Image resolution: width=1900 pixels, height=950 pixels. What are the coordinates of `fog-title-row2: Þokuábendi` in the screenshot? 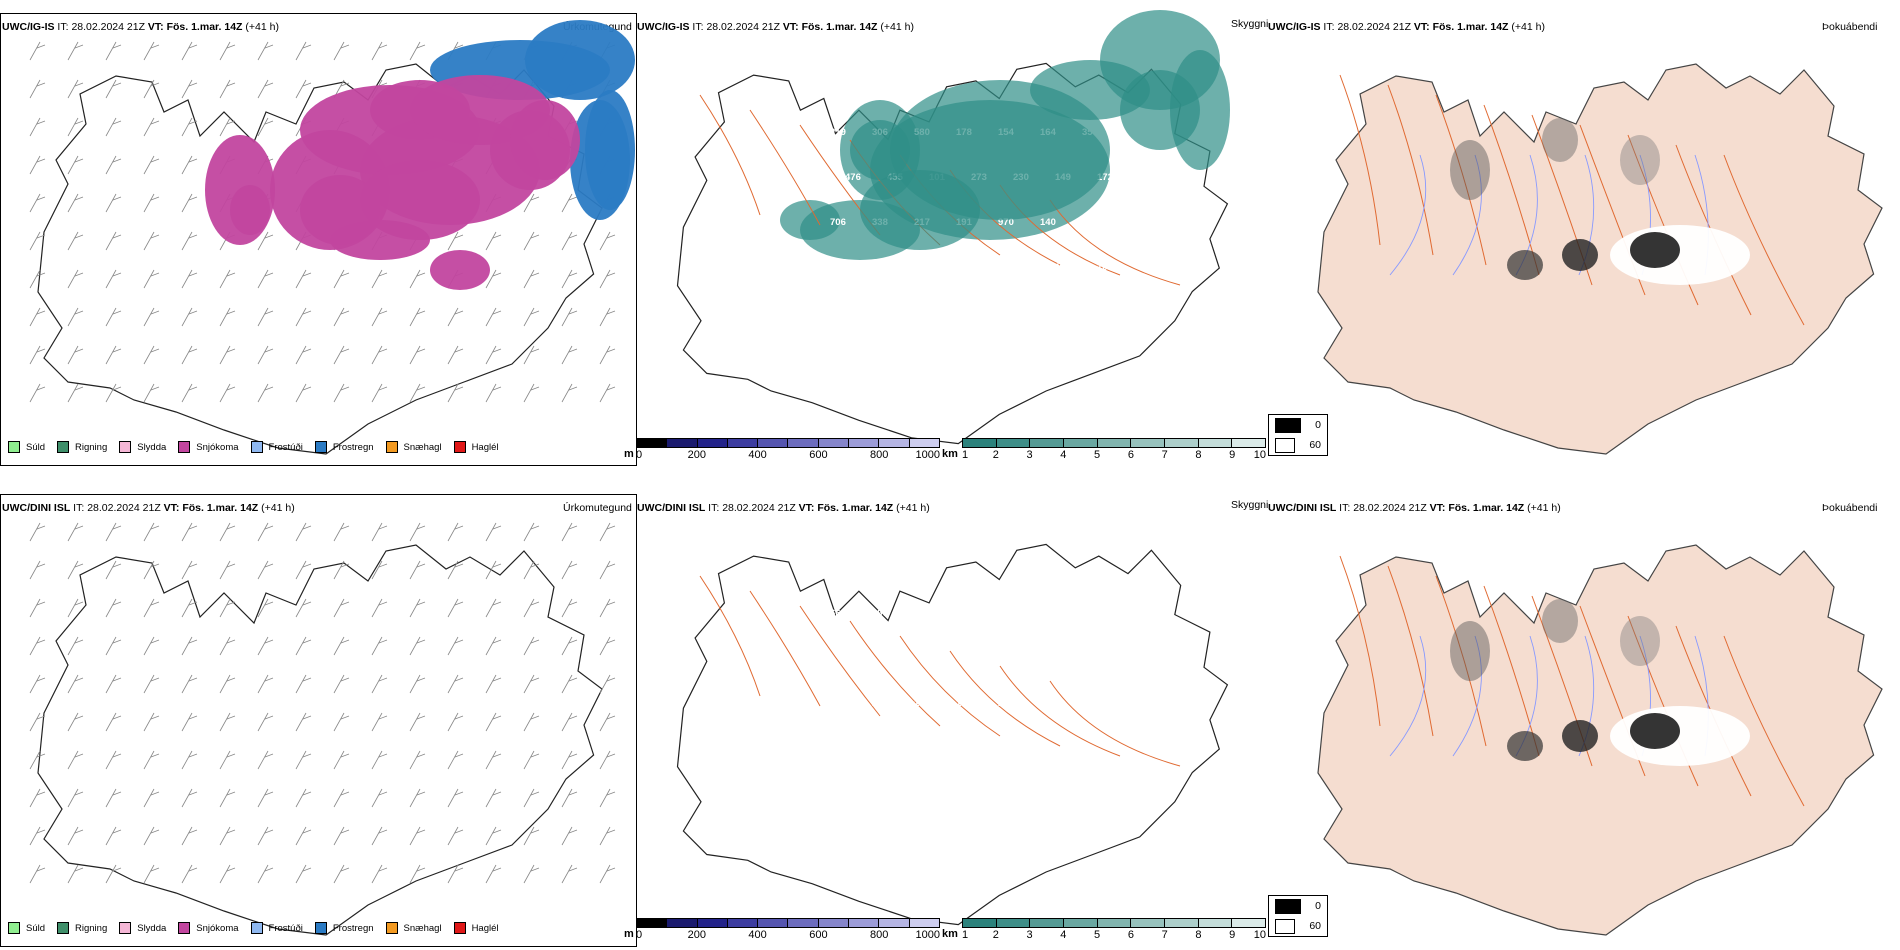 It's located at (1850, 508).